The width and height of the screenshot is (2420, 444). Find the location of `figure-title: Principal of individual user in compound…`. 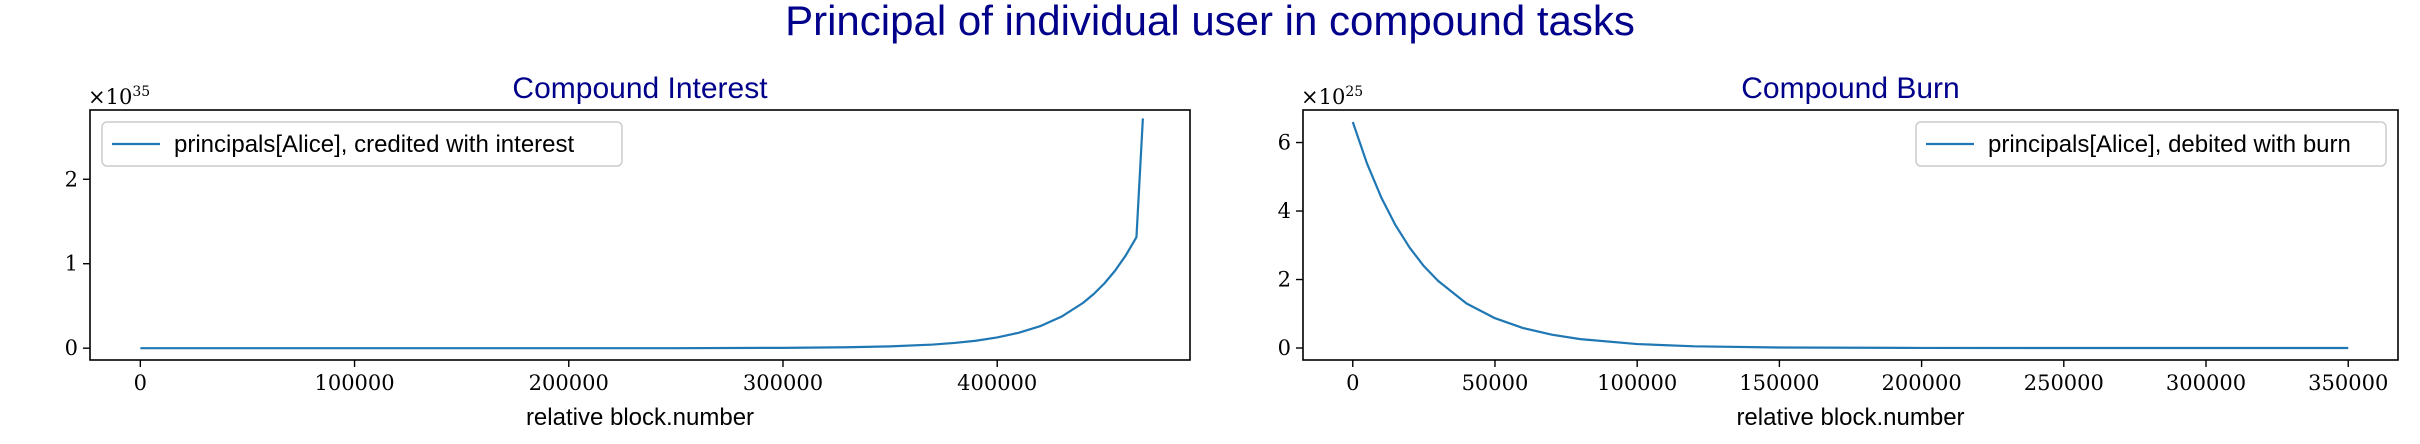

figure-title: Principal of individual user in compound… is located at coordinates (1210, 22).